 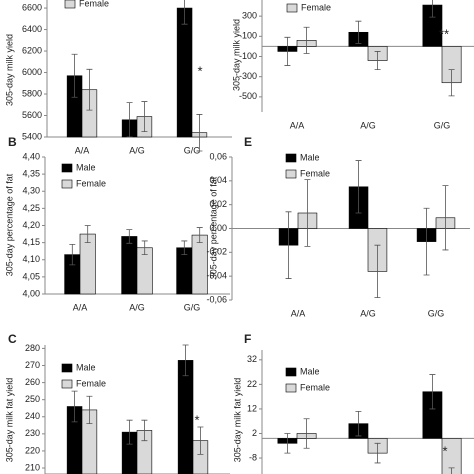 What do you see at coordinates (444, 33) in the screenshot?
I see `annotation: **` at bounding box center [444, 33].